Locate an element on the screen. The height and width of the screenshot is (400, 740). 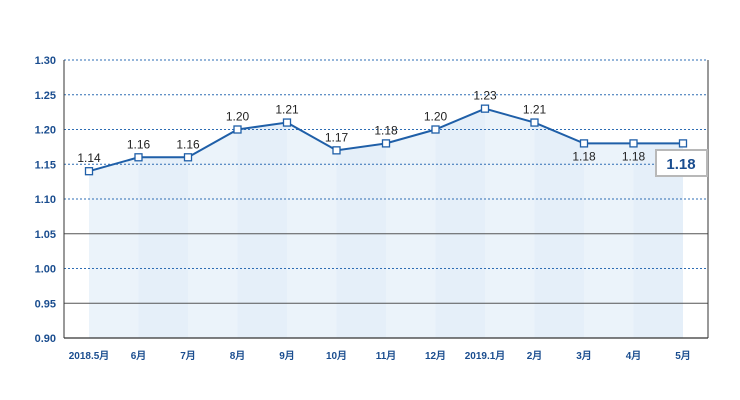
callout-value: 1.18 is located at coordinates (680, 164).